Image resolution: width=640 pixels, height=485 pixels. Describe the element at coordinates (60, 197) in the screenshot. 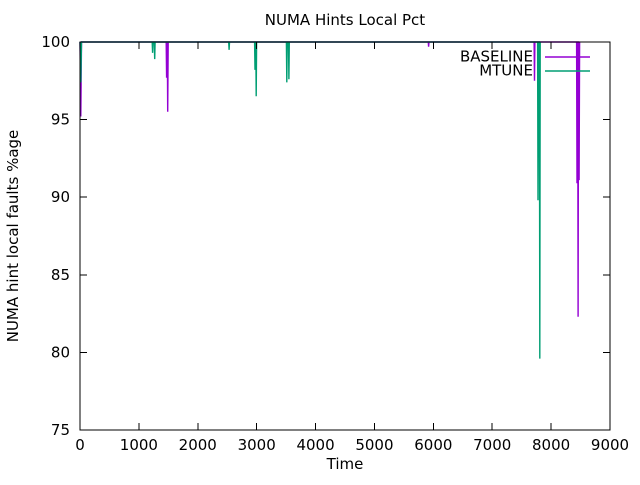

I see `y-tick-label: 90` at that location.